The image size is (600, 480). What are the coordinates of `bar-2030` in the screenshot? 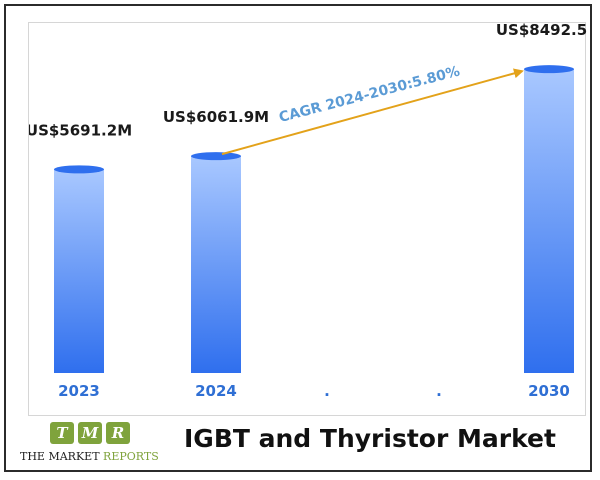 It's located at (549, 219).